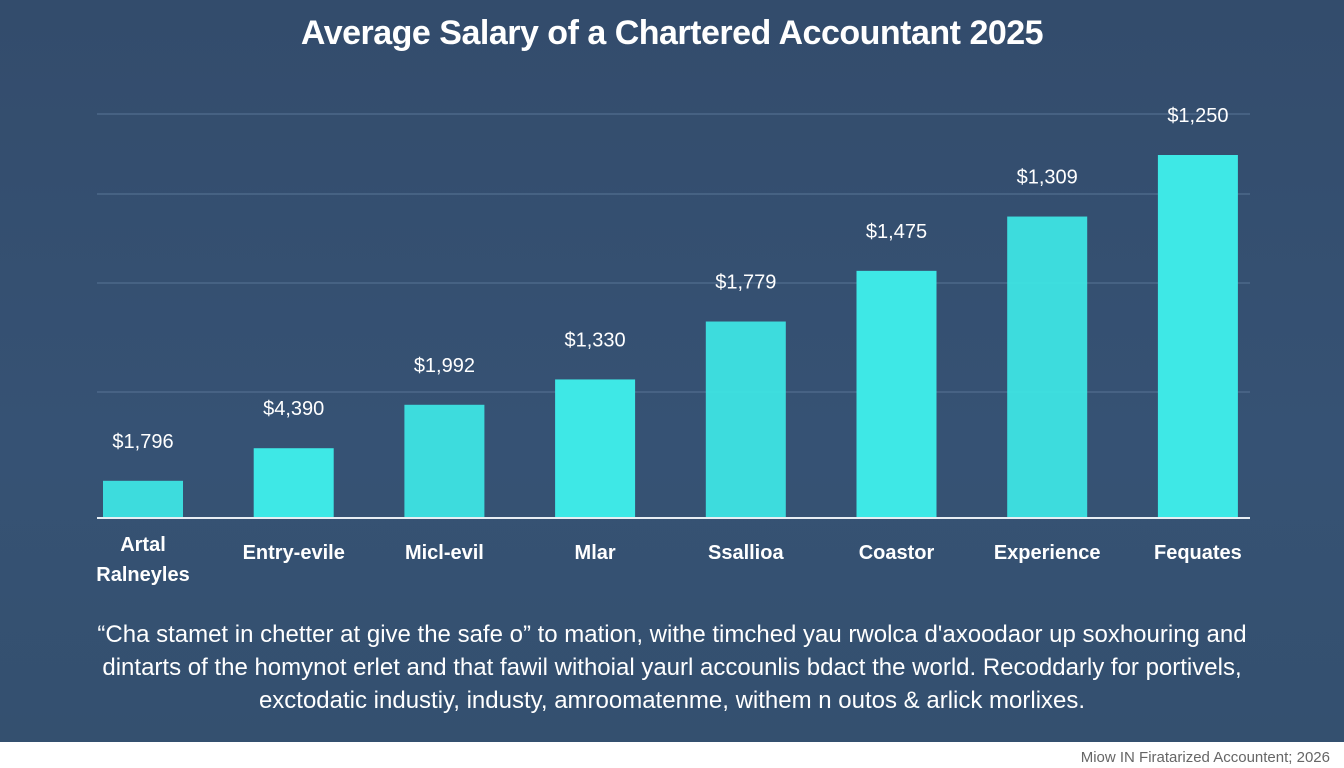 The height and width of the screenshot is (768, 1344). I want to click on data-label: $1,796, so click(142, 442).